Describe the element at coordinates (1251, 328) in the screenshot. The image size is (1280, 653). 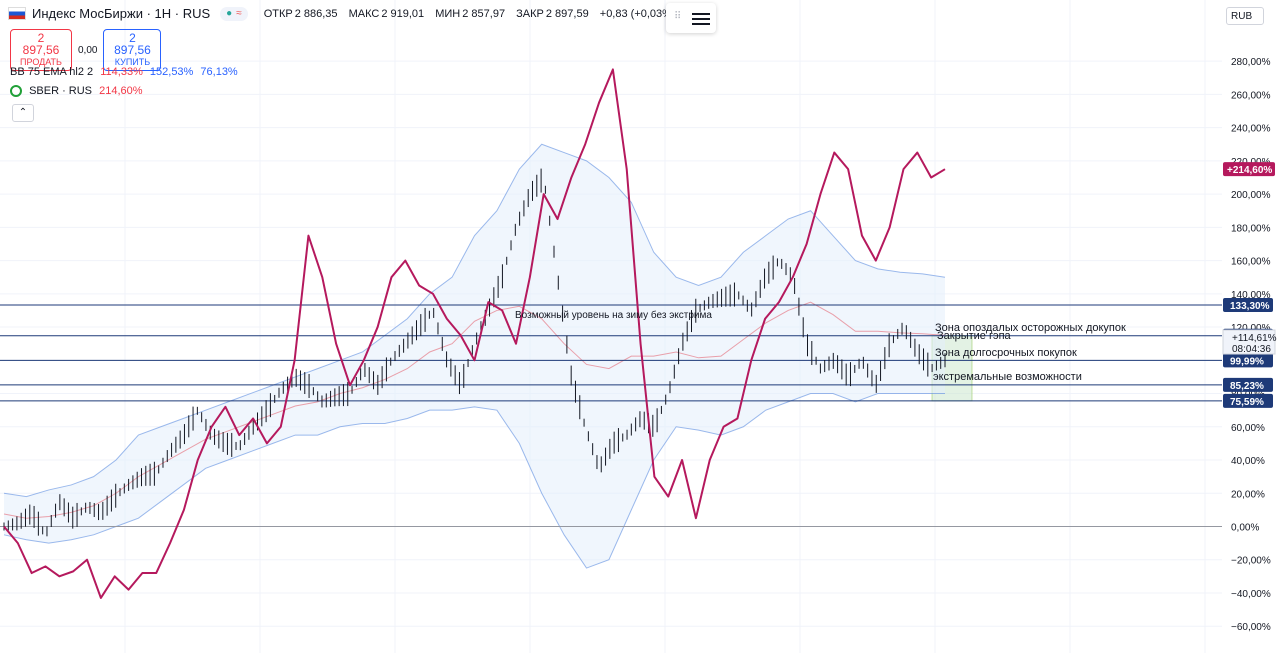
I see `y-tick-label: 120,00%` at that location.